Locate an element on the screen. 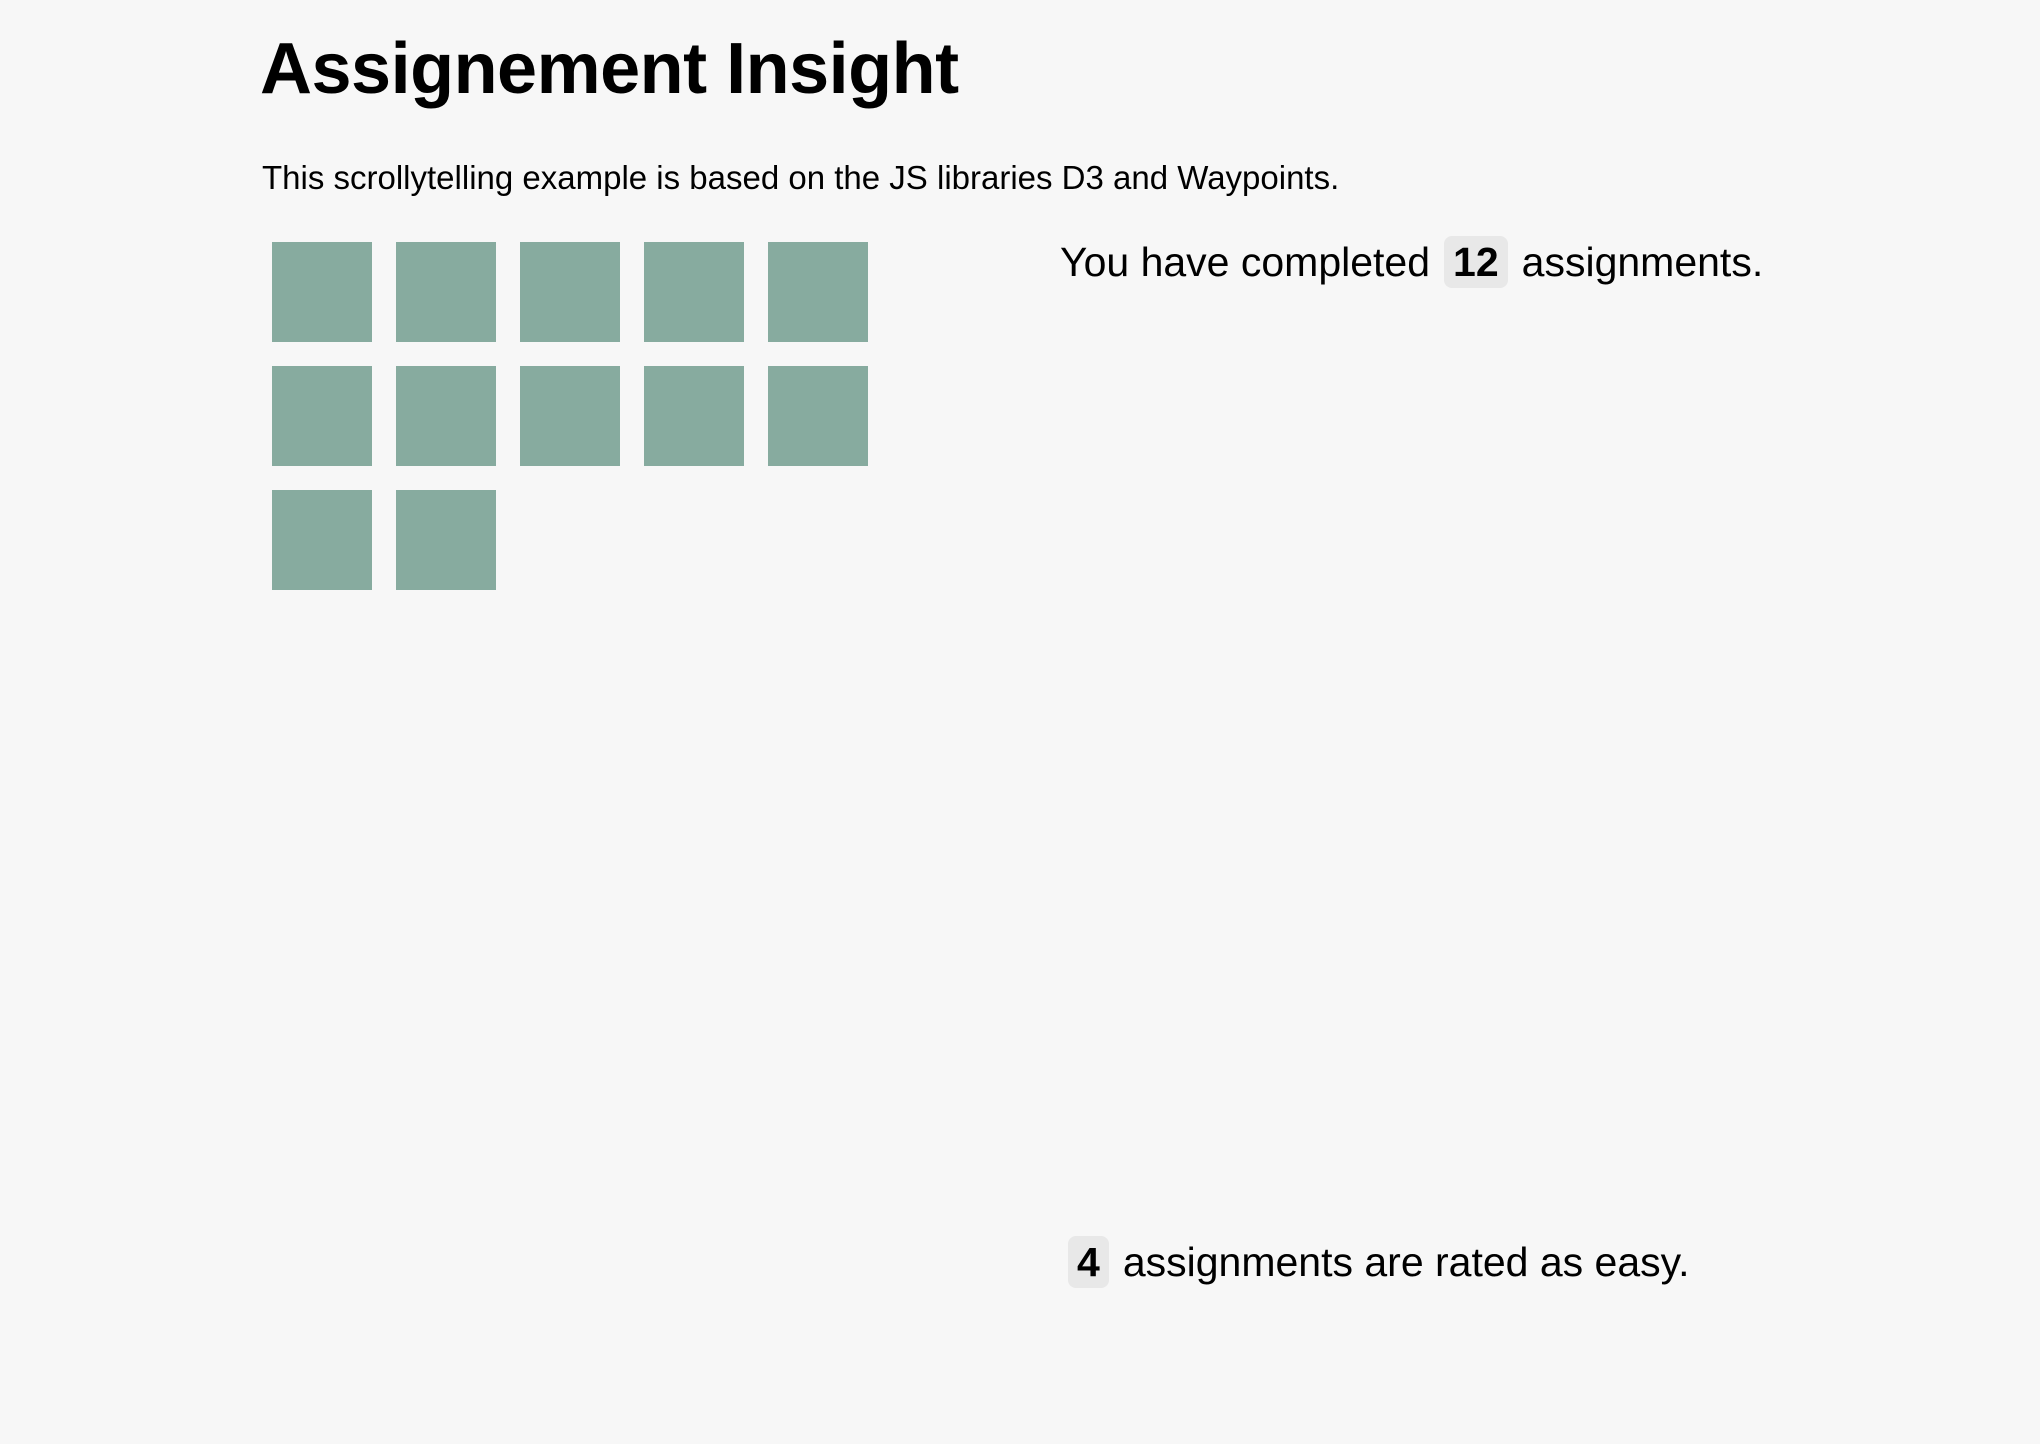 The height and width of the screenshot is (1444, 2040). page-title: Assignement Insight is located at coordinates (609, 69).